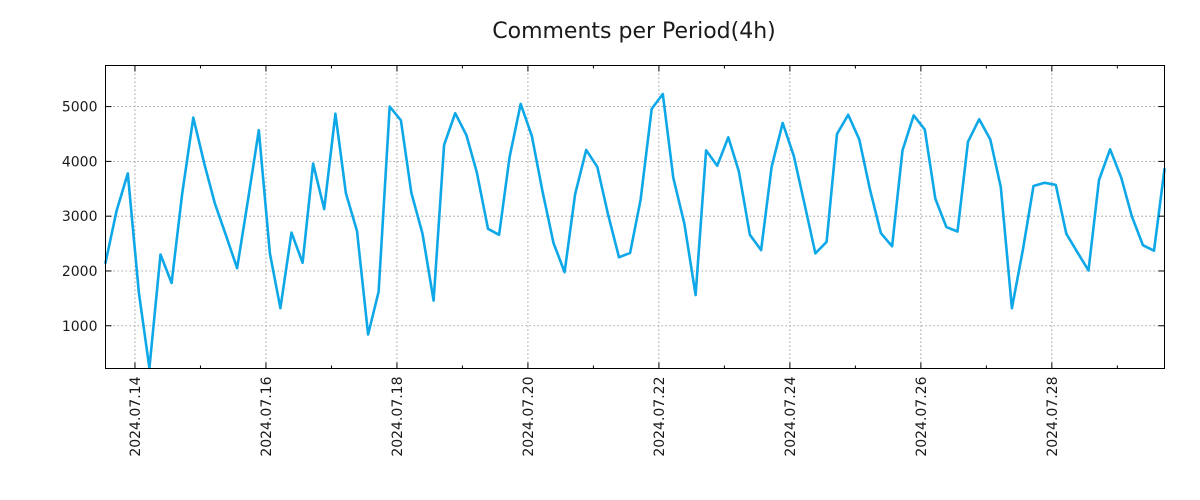 This screenshot has height=500, width=1200. I want to click on y-tick-label: 2000, so click(80, 272).